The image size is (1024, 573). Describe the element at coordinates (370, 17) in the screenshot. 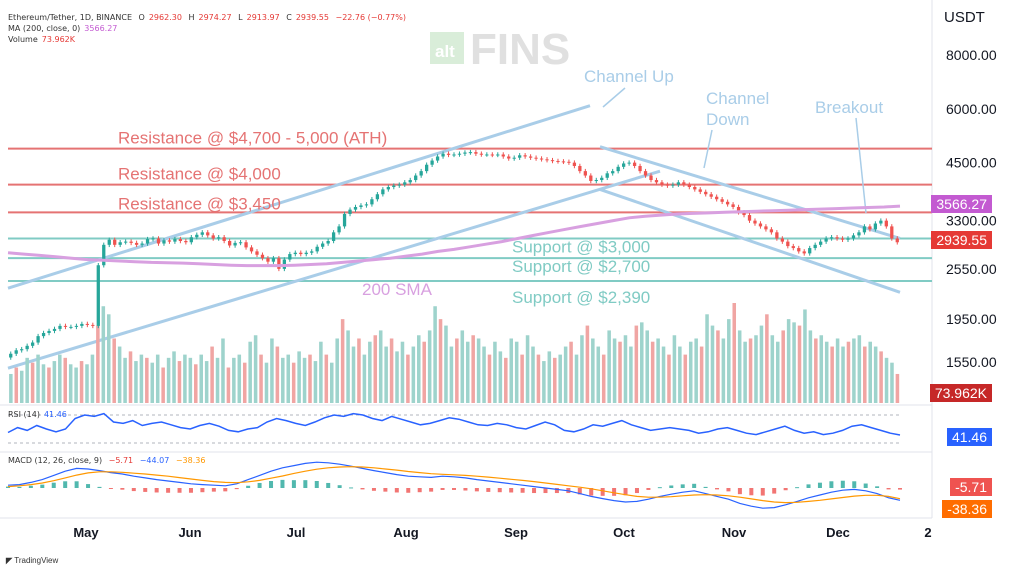

I see `ohlc-change: −22.76 (−0.77%)` at that location.